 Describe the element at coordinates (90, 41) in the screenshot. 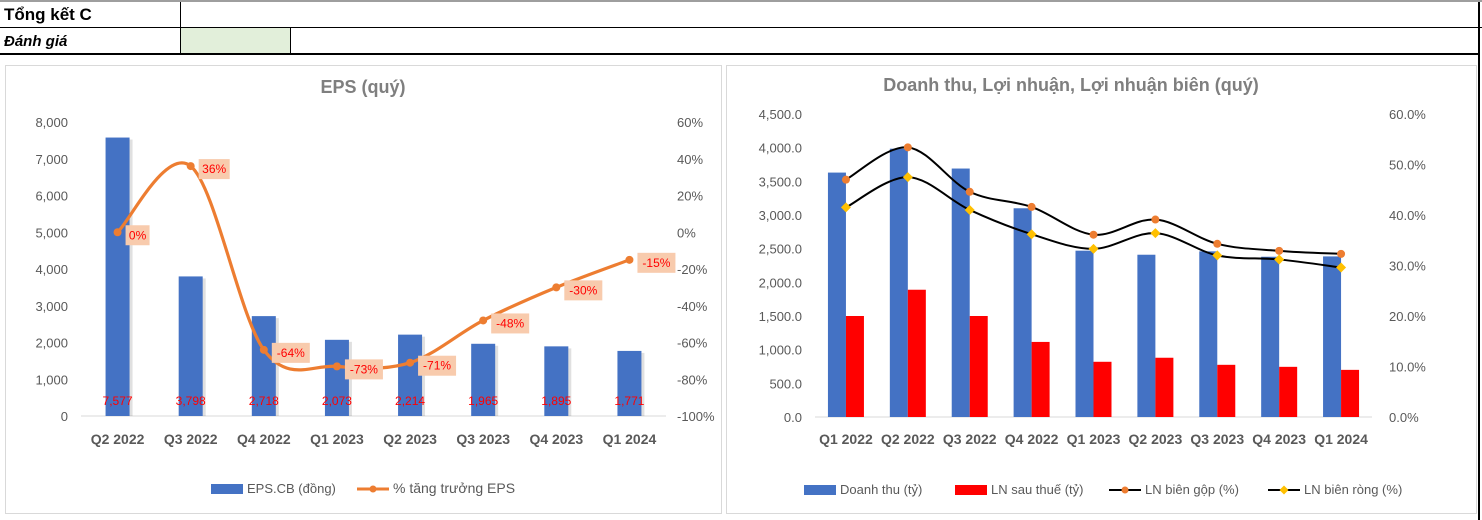

I see `eval-label-cell: Đánh giá` at that location.